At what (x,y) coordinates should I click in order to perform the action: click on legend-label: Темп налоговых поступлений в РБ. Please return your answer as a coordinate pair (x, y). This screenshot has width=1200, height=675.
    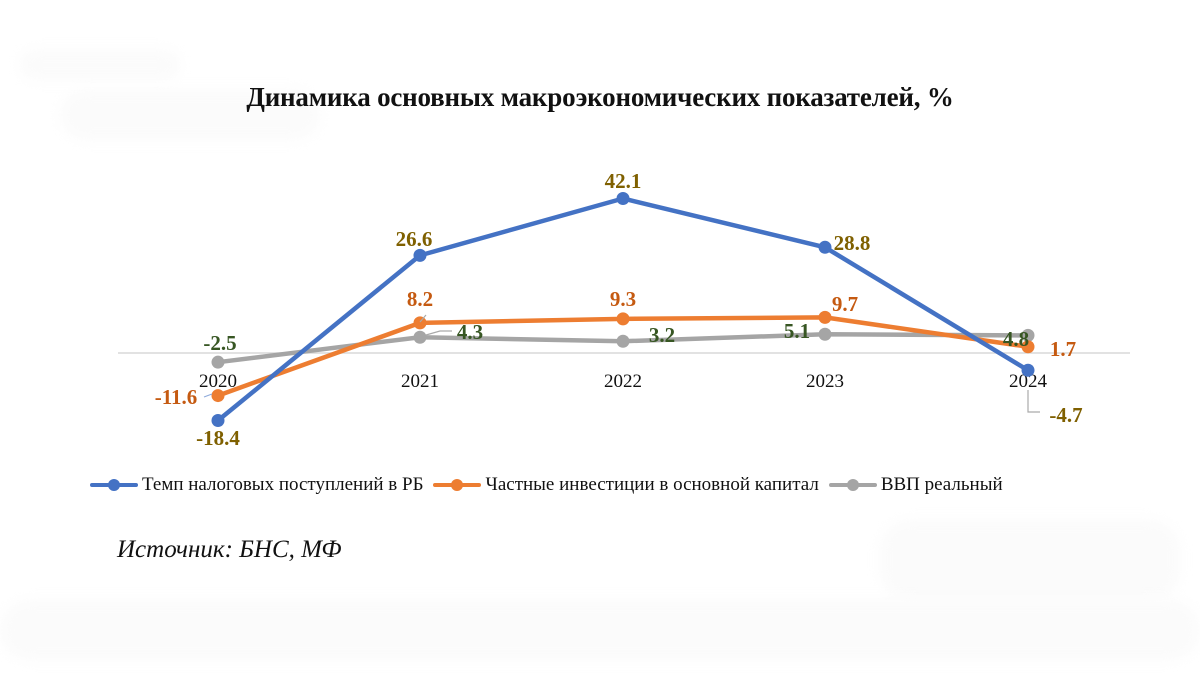
    Looking at the image, I should click on (283, 484).